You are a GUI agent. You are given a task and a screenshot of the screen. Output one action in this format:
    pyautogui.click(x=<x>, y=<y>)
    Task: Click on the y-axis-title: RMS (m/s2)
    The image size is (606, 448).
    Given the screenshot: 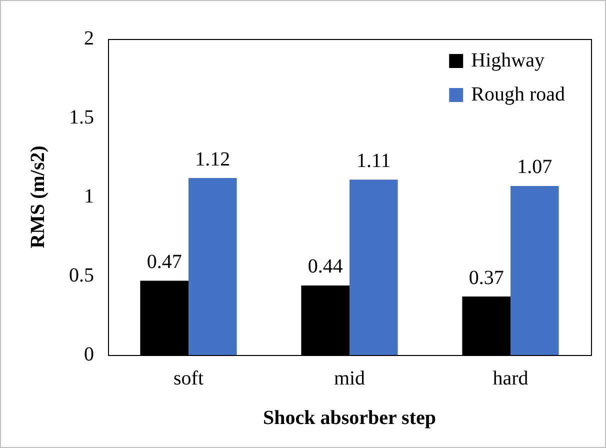 What is the action you would take?
    pyautogui.click(x=38, y=197)
    